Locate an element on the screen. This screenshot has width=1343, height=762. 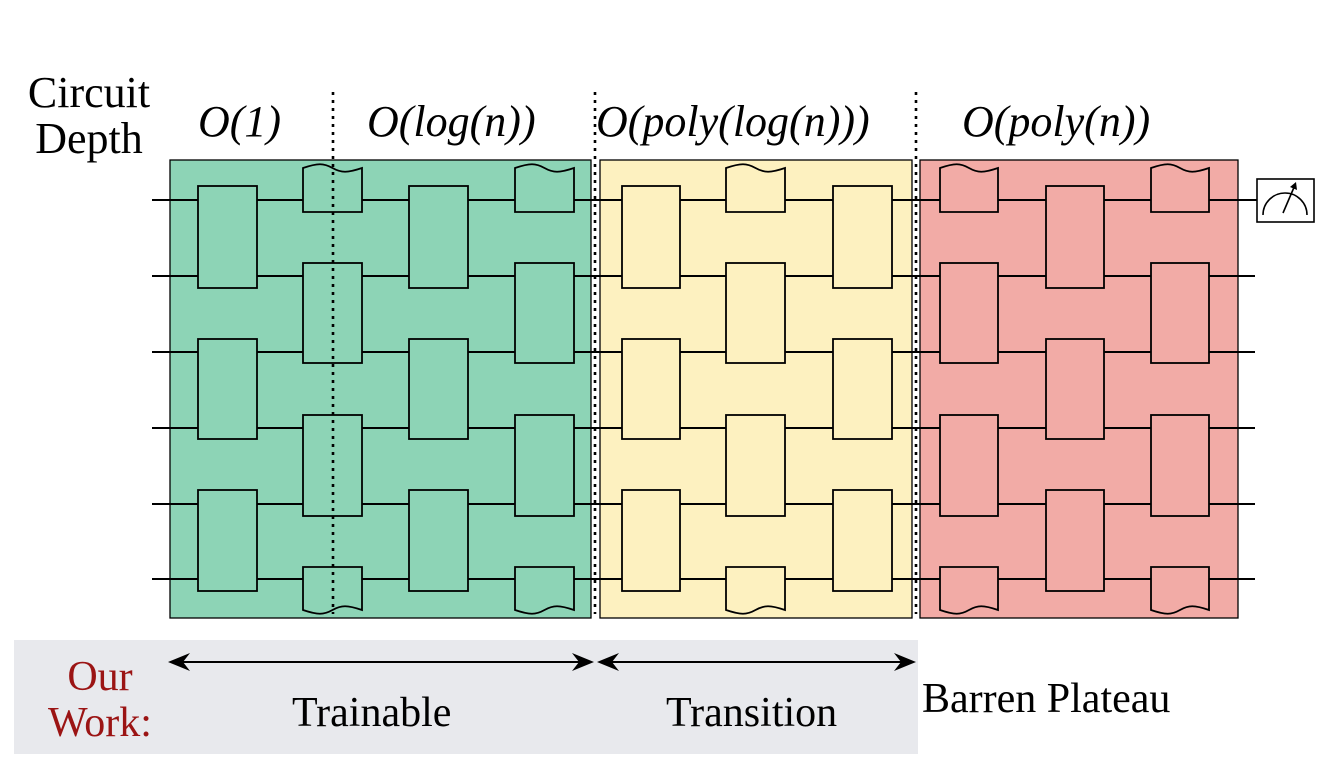
regime-label-transition: Transition is located at coordinates (752, 713).